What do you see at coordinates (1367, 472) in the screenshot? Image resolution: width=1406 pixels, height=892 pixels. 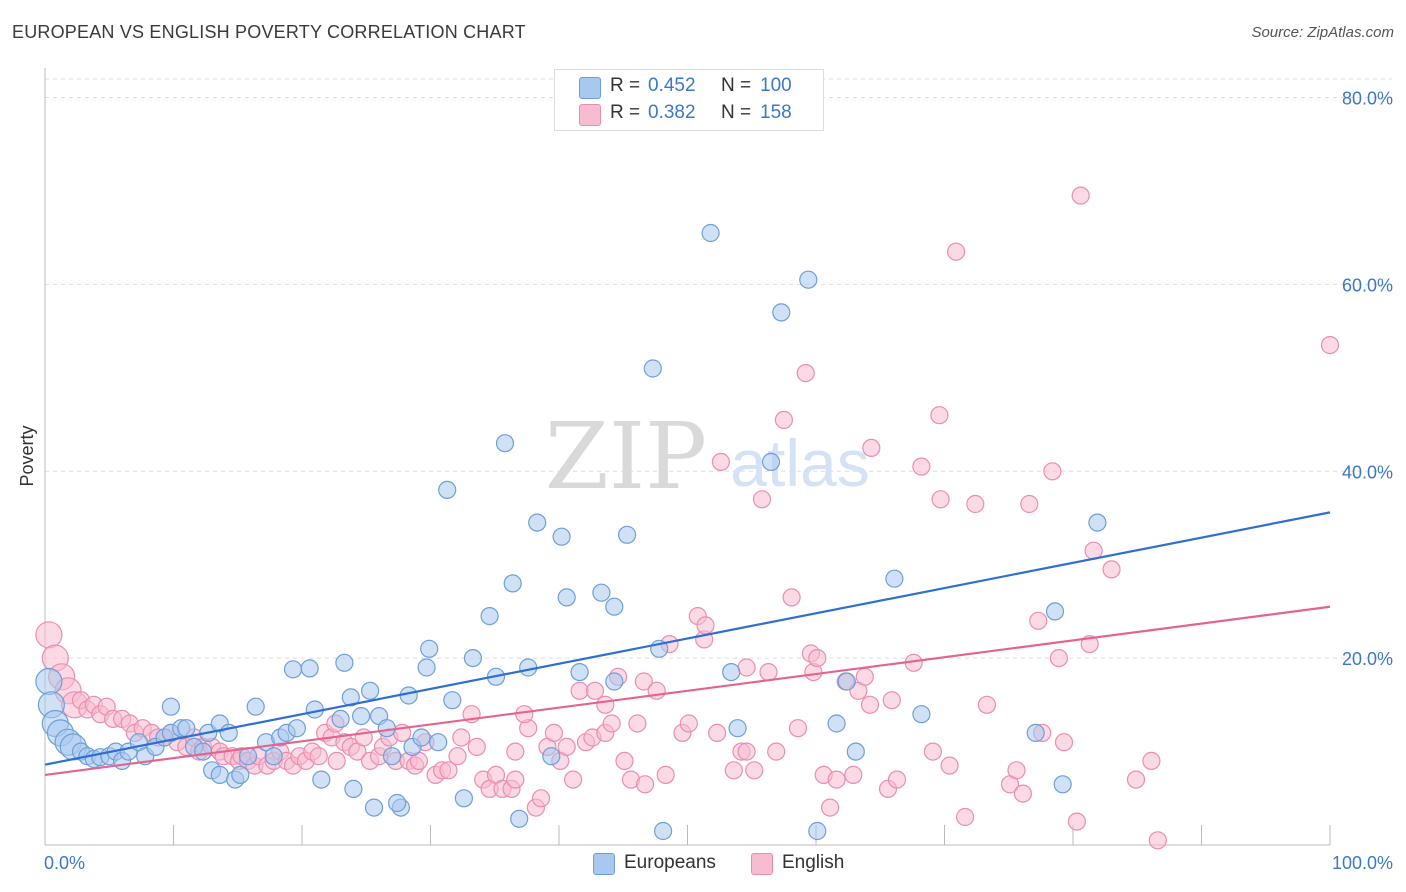 I see `y-tick-label: 40.0%` at bounding box center [1367, 472].